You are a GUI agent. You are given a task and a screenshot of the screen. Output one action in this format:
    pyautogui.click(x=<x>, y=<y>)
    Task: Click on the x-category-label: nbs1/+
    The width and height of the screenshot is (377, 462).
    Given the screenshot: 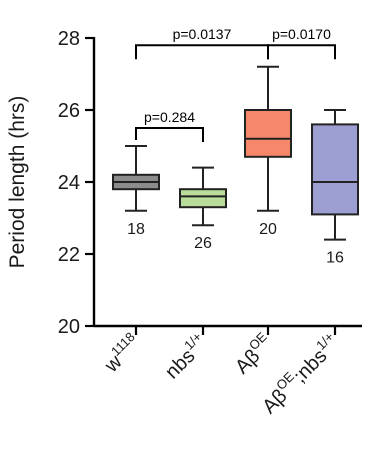 What is the action you would take?
    pyautogui.click(x=185, y=356)
    